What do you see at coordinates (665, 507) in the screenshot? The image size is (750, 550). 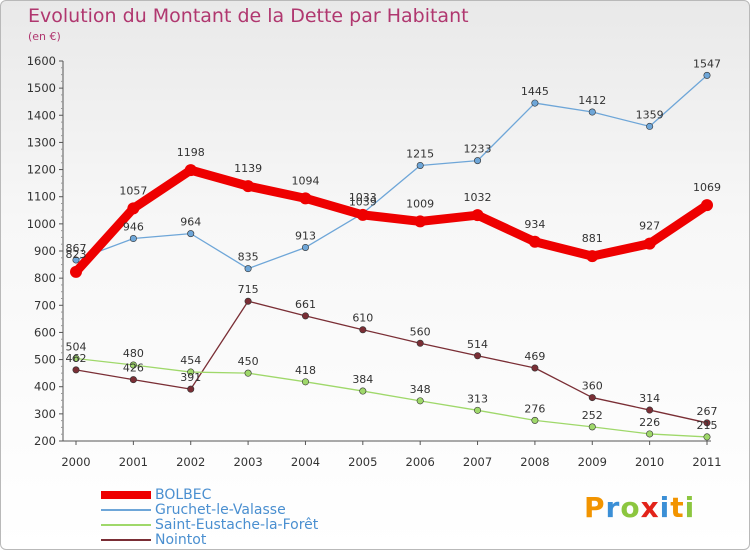 I see `logo-letter: i` at bounding box center [665, 507].